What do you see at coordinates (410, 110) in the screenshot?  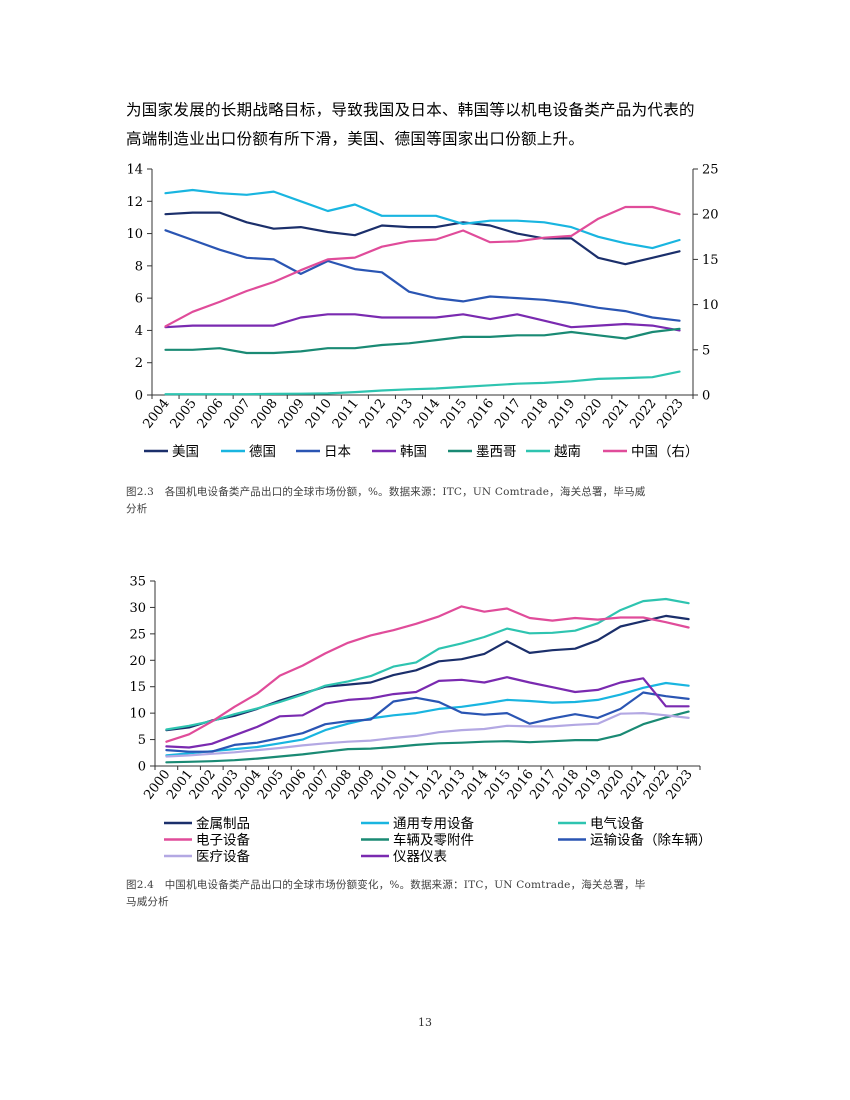 I see `intro-line-1: 为国家发展的长期战略目标，导致我国及日本、韩国等以机电设备类产品为代表的` at bounding box center [410, 110].